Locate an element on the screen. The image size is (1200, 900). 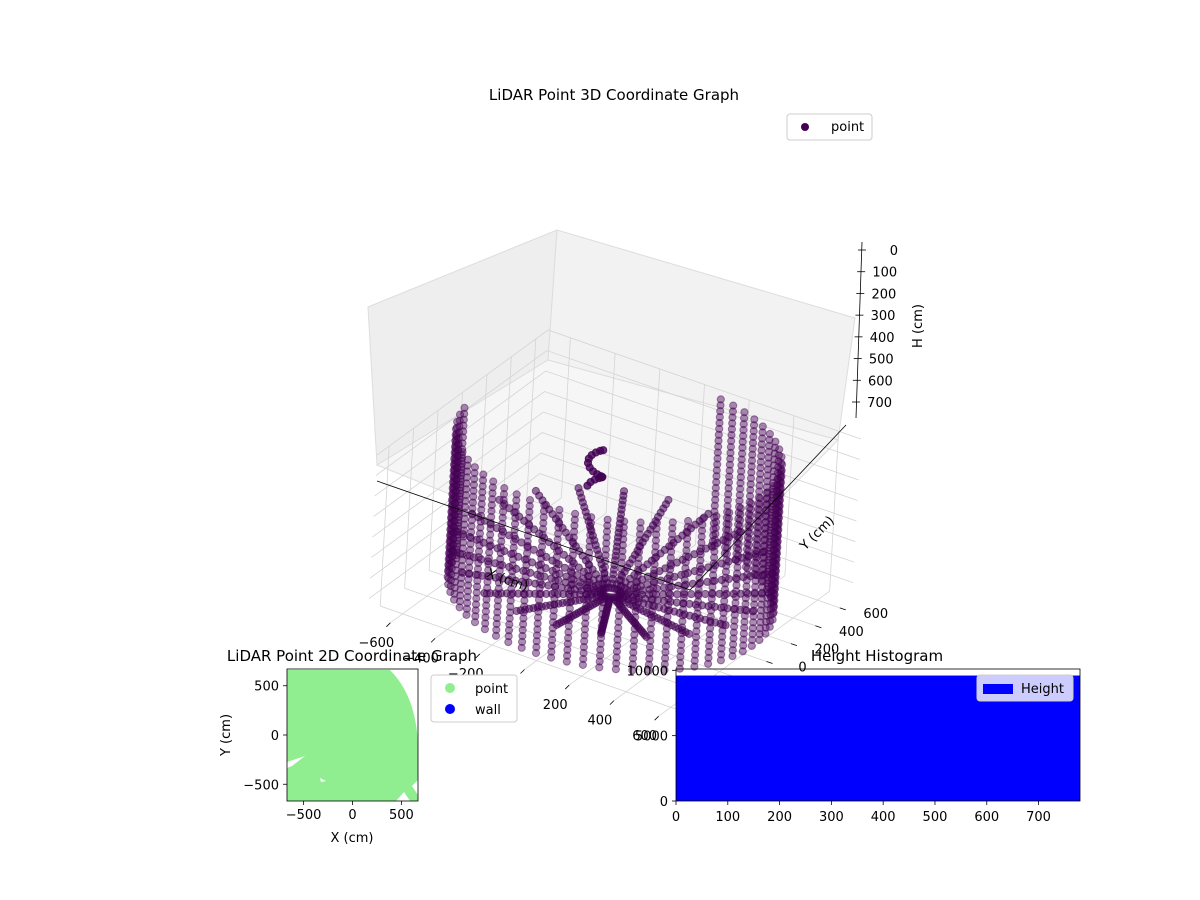
points-3d is located at coordinates (615, 535).